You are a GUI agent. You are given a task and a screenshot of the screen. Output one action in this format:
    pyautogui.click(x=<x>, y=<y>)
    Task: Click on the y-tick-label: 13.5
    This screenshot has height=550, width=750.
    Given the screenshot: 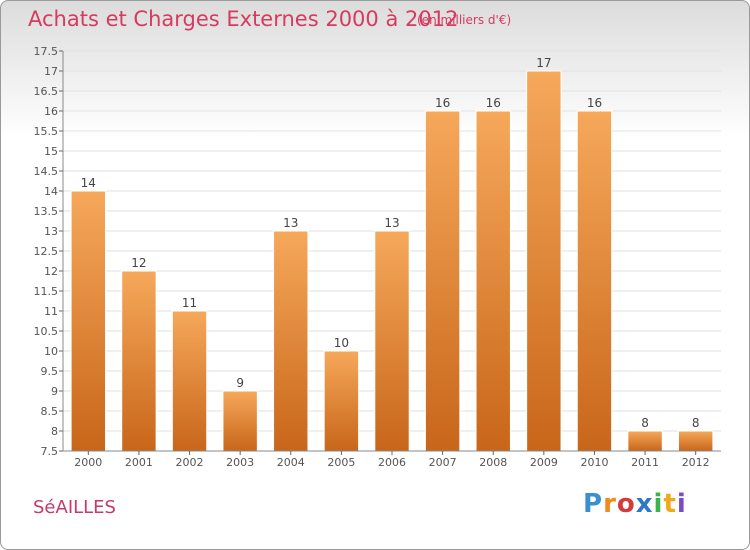 What is the action you would take?
    pyautogui.click(x=46, y=211)
    